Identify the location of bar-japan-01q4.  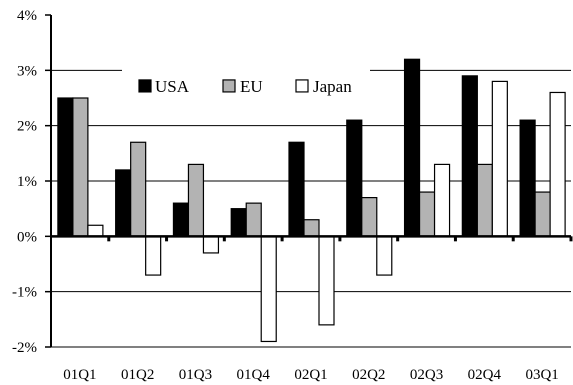
(268, 289).